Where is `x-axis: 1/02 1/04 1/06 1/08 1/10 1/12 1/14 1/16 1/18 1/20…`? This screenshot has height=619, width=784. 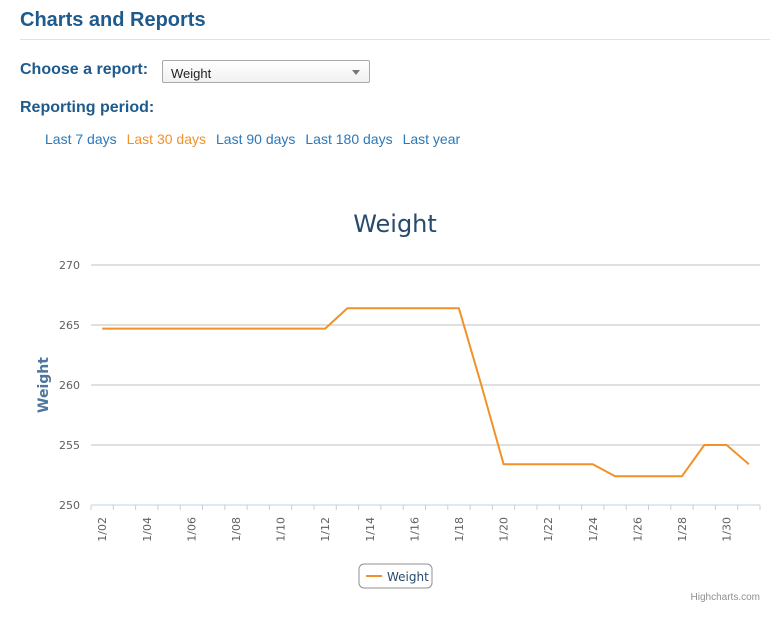
x-axis: 1/02 1/04 1/06 1/08 1/10 1/12 1/14 1/16 1/18 1/20… is located at coordinates (425, 523).